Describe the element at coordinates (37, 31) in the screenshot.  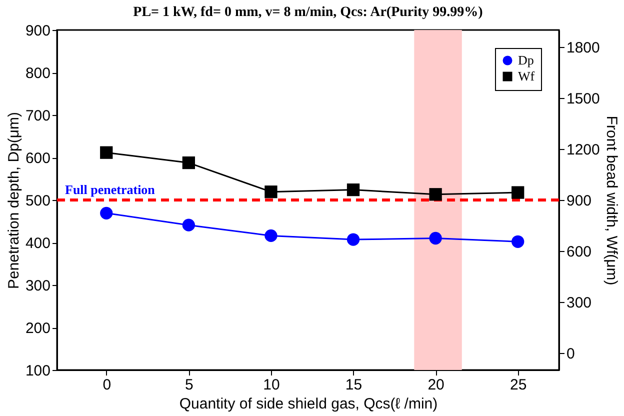
I see `y-tick-label: 900` at that location.